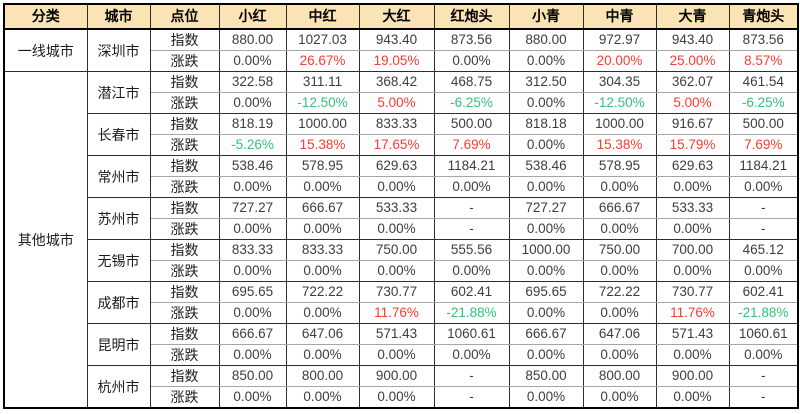 This screenshot has height=414, width=800. What do you see at coordinates (45, 50) in the screenshot?
I see `category-cell: 一线城市` at bounding box center [45, 50].